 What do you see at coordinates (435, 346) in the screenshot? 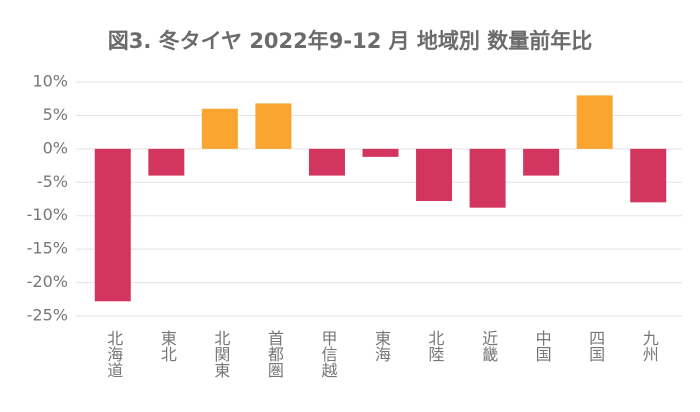
I see `x-tick-label: 北陸` at bounding box center [435, 346].